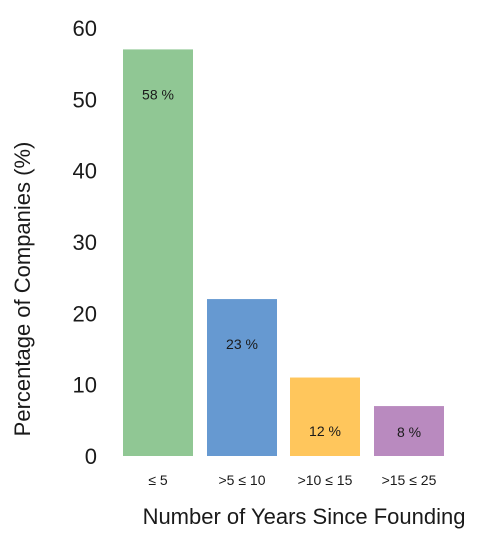 The width and height of the screenshot is (497, 533). I want to click on x-axis-ticks: ≤ 5 >5 ≤ 10 >10 ≤ 15 >15 ≤ 25, so click(292, 480).